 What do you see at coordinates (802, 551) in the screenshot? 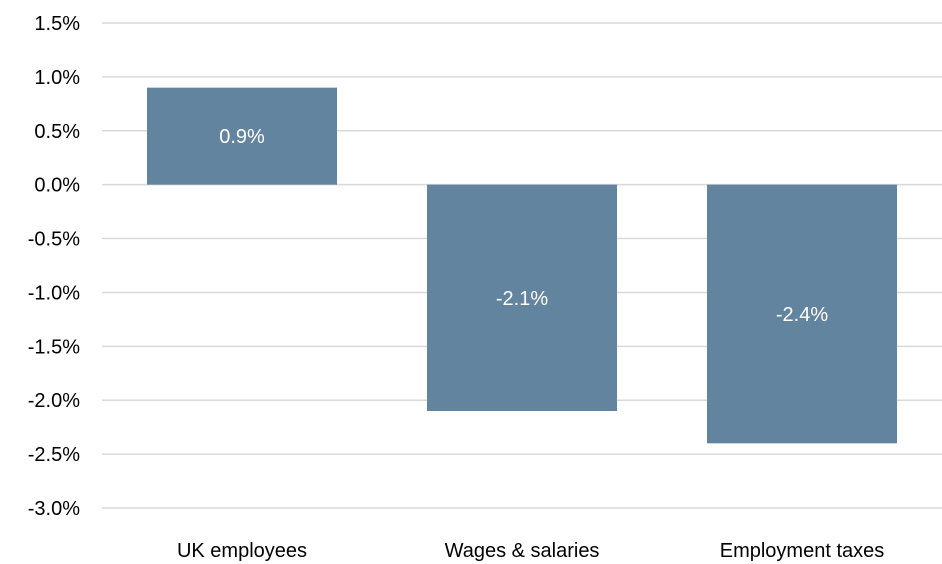
I see `x-category-label: Employment taxes` at bounding box center [802, 551].